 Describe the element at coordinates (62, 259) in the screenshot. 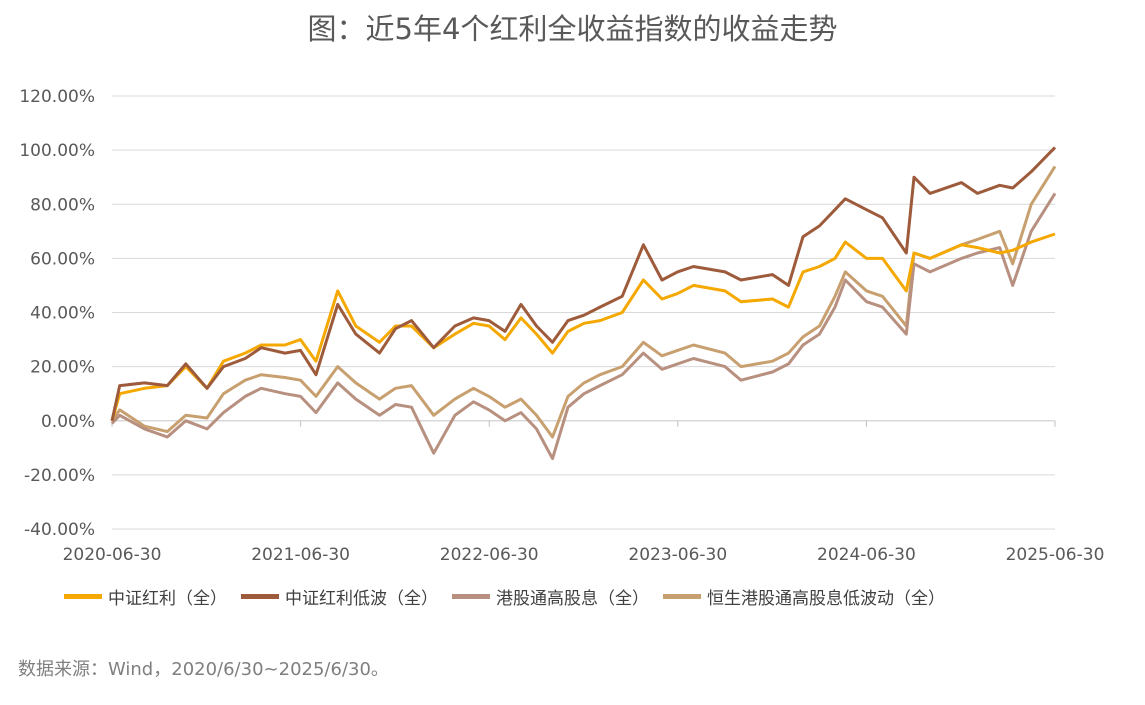

I see `y-tick-label: 60.00%` at that location.